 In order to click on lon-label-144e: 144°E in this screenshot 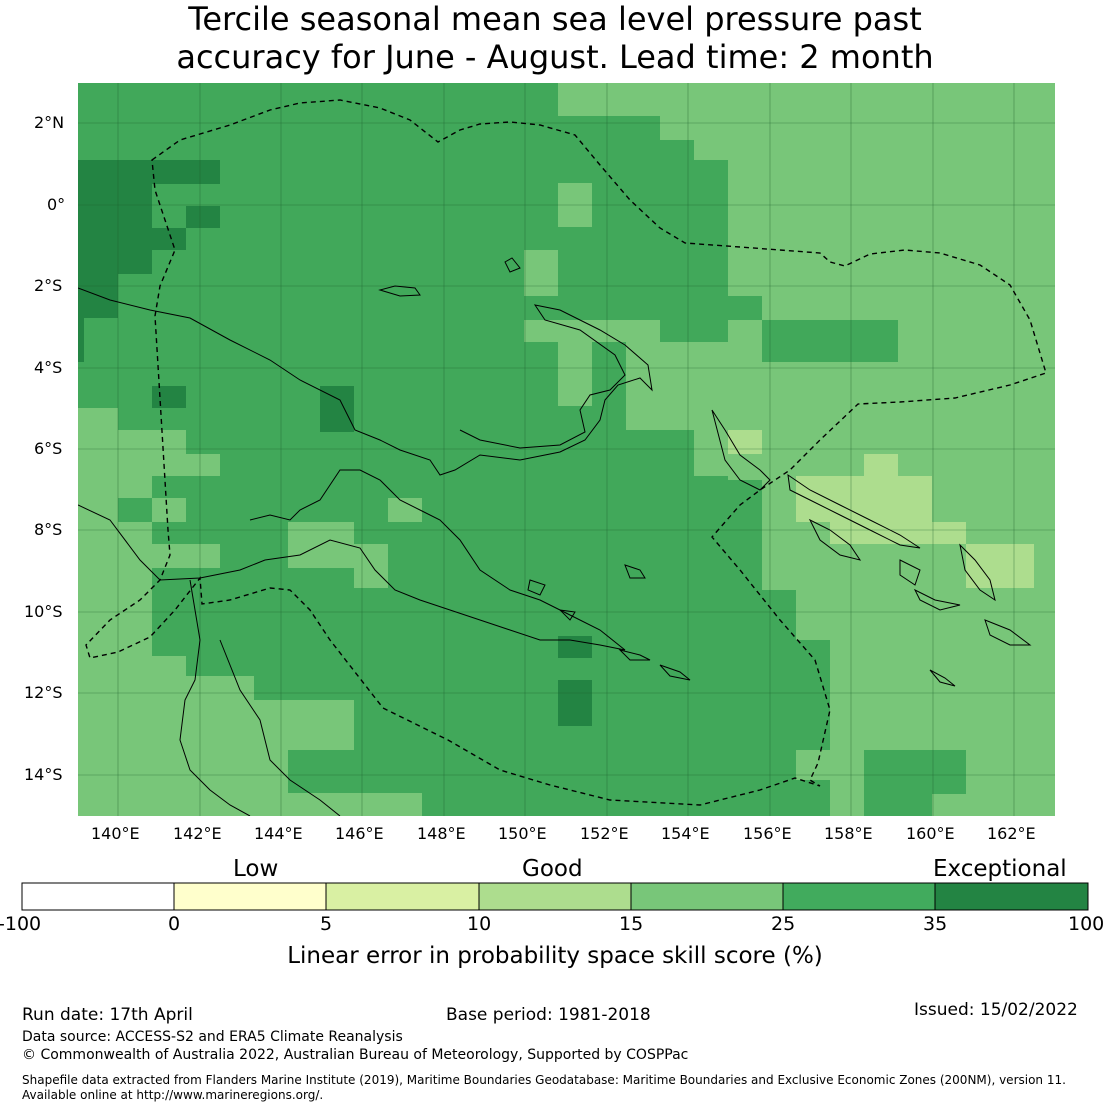, I will do `click(278, 833)`.